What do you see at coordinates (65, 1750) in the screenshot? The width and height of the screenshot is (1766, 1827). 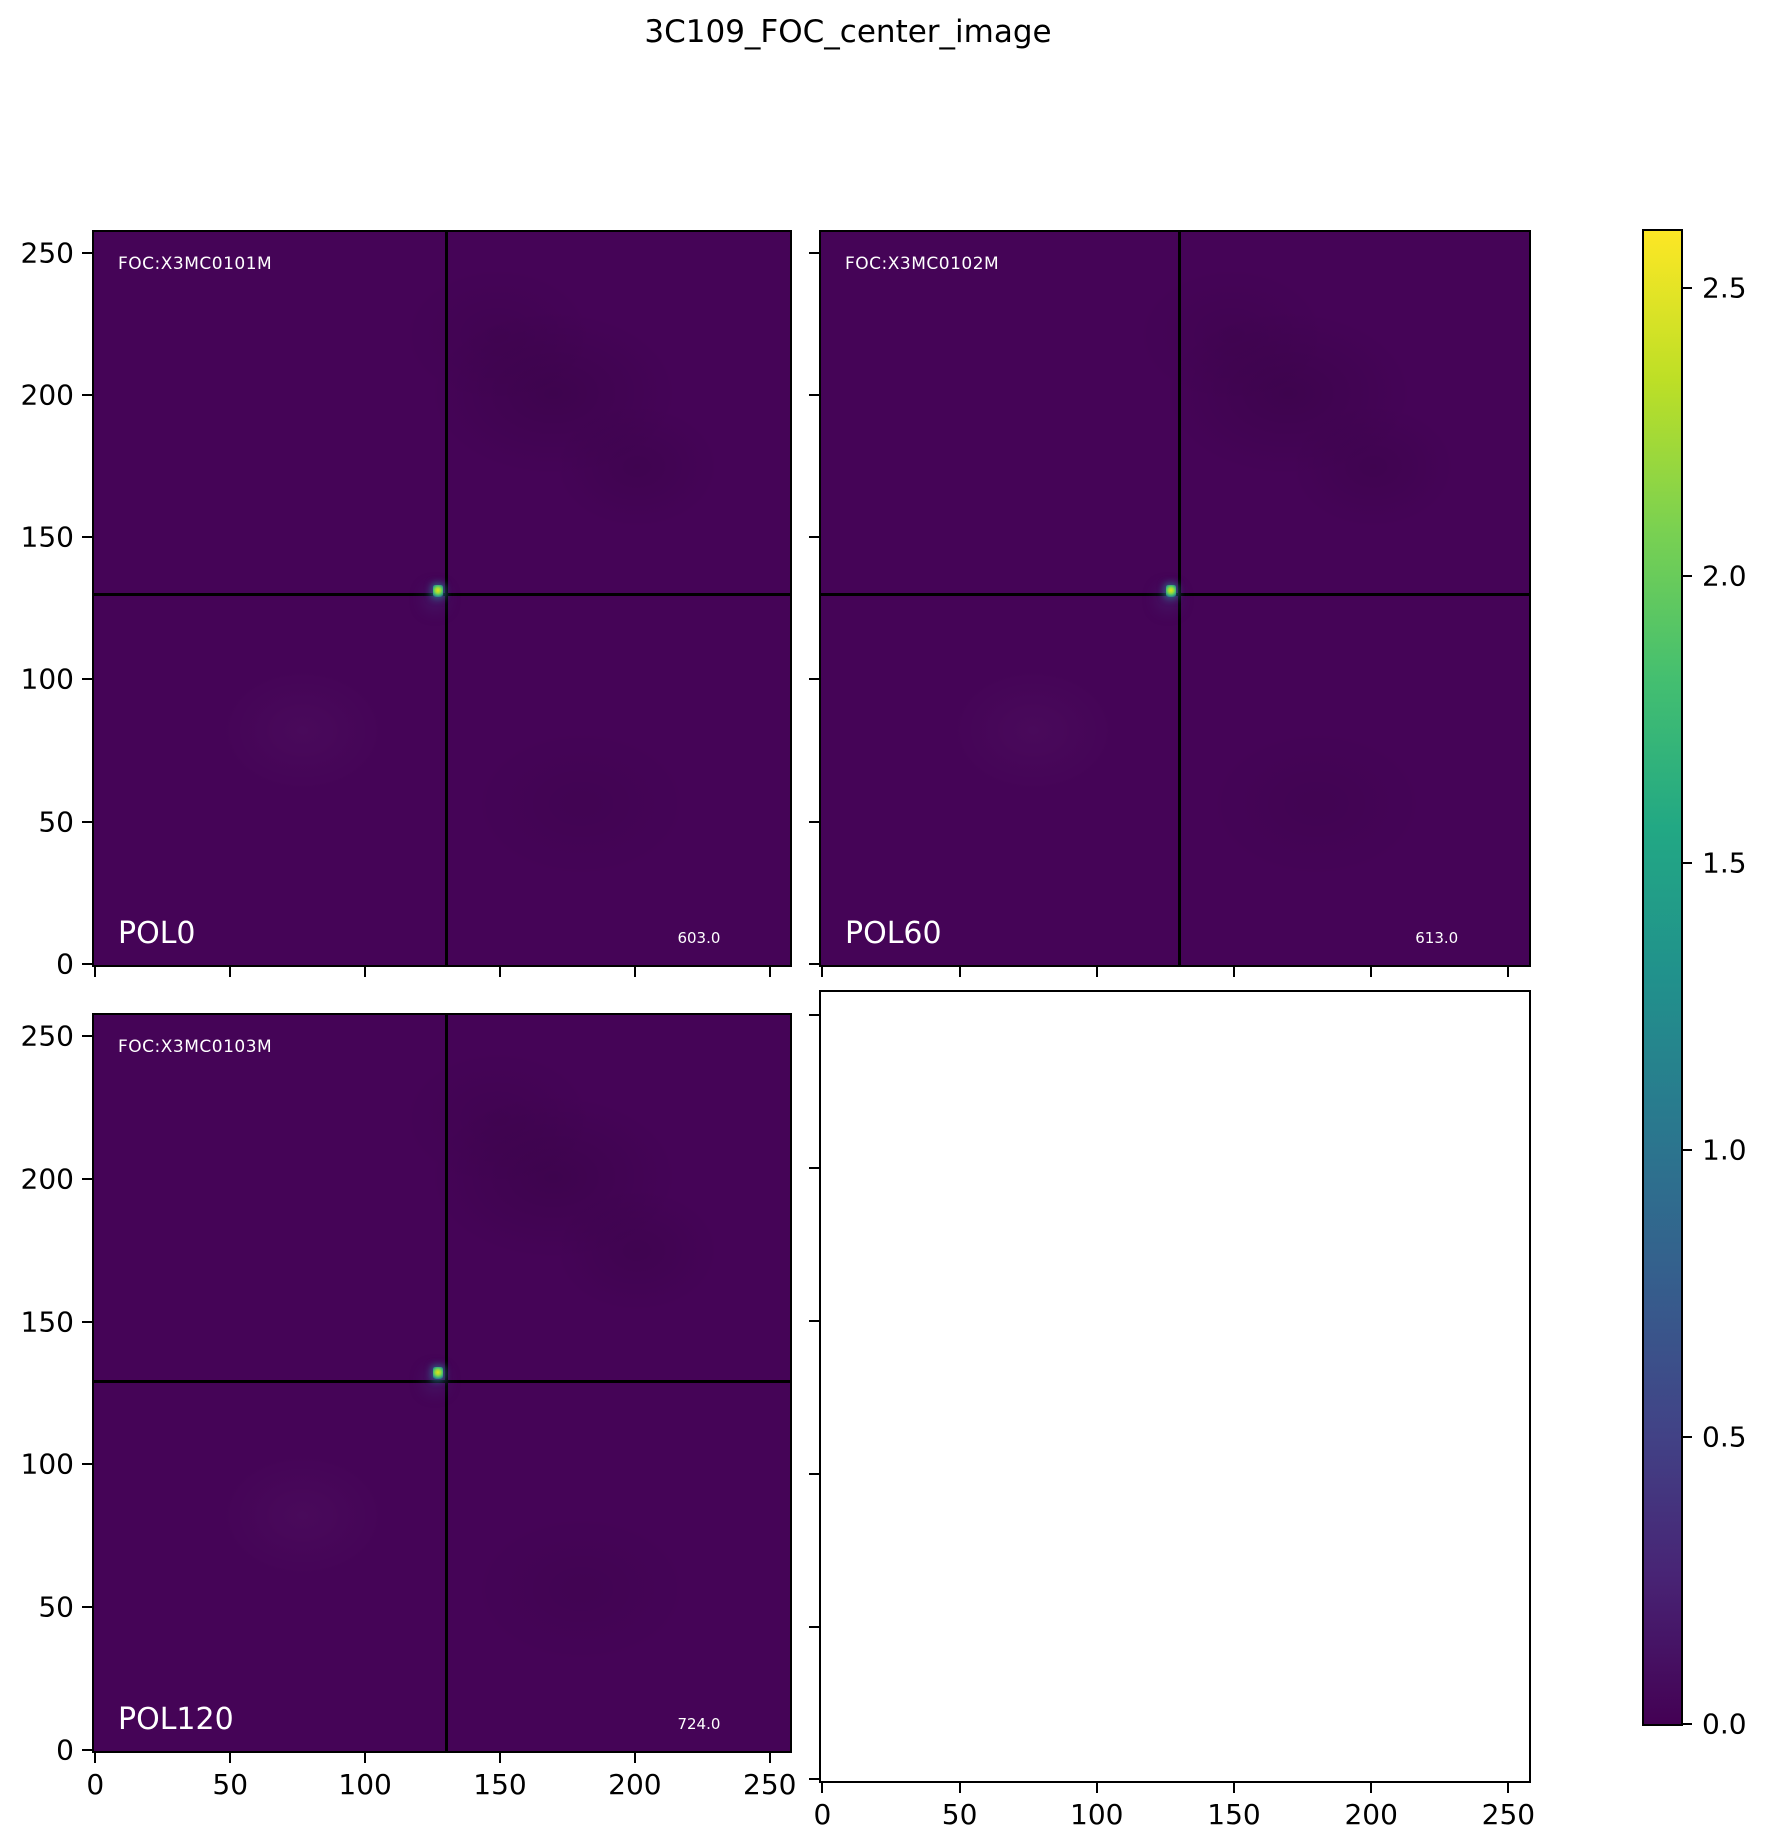 I see `y-tick-label: 0` at bounding box center [65, 1750].